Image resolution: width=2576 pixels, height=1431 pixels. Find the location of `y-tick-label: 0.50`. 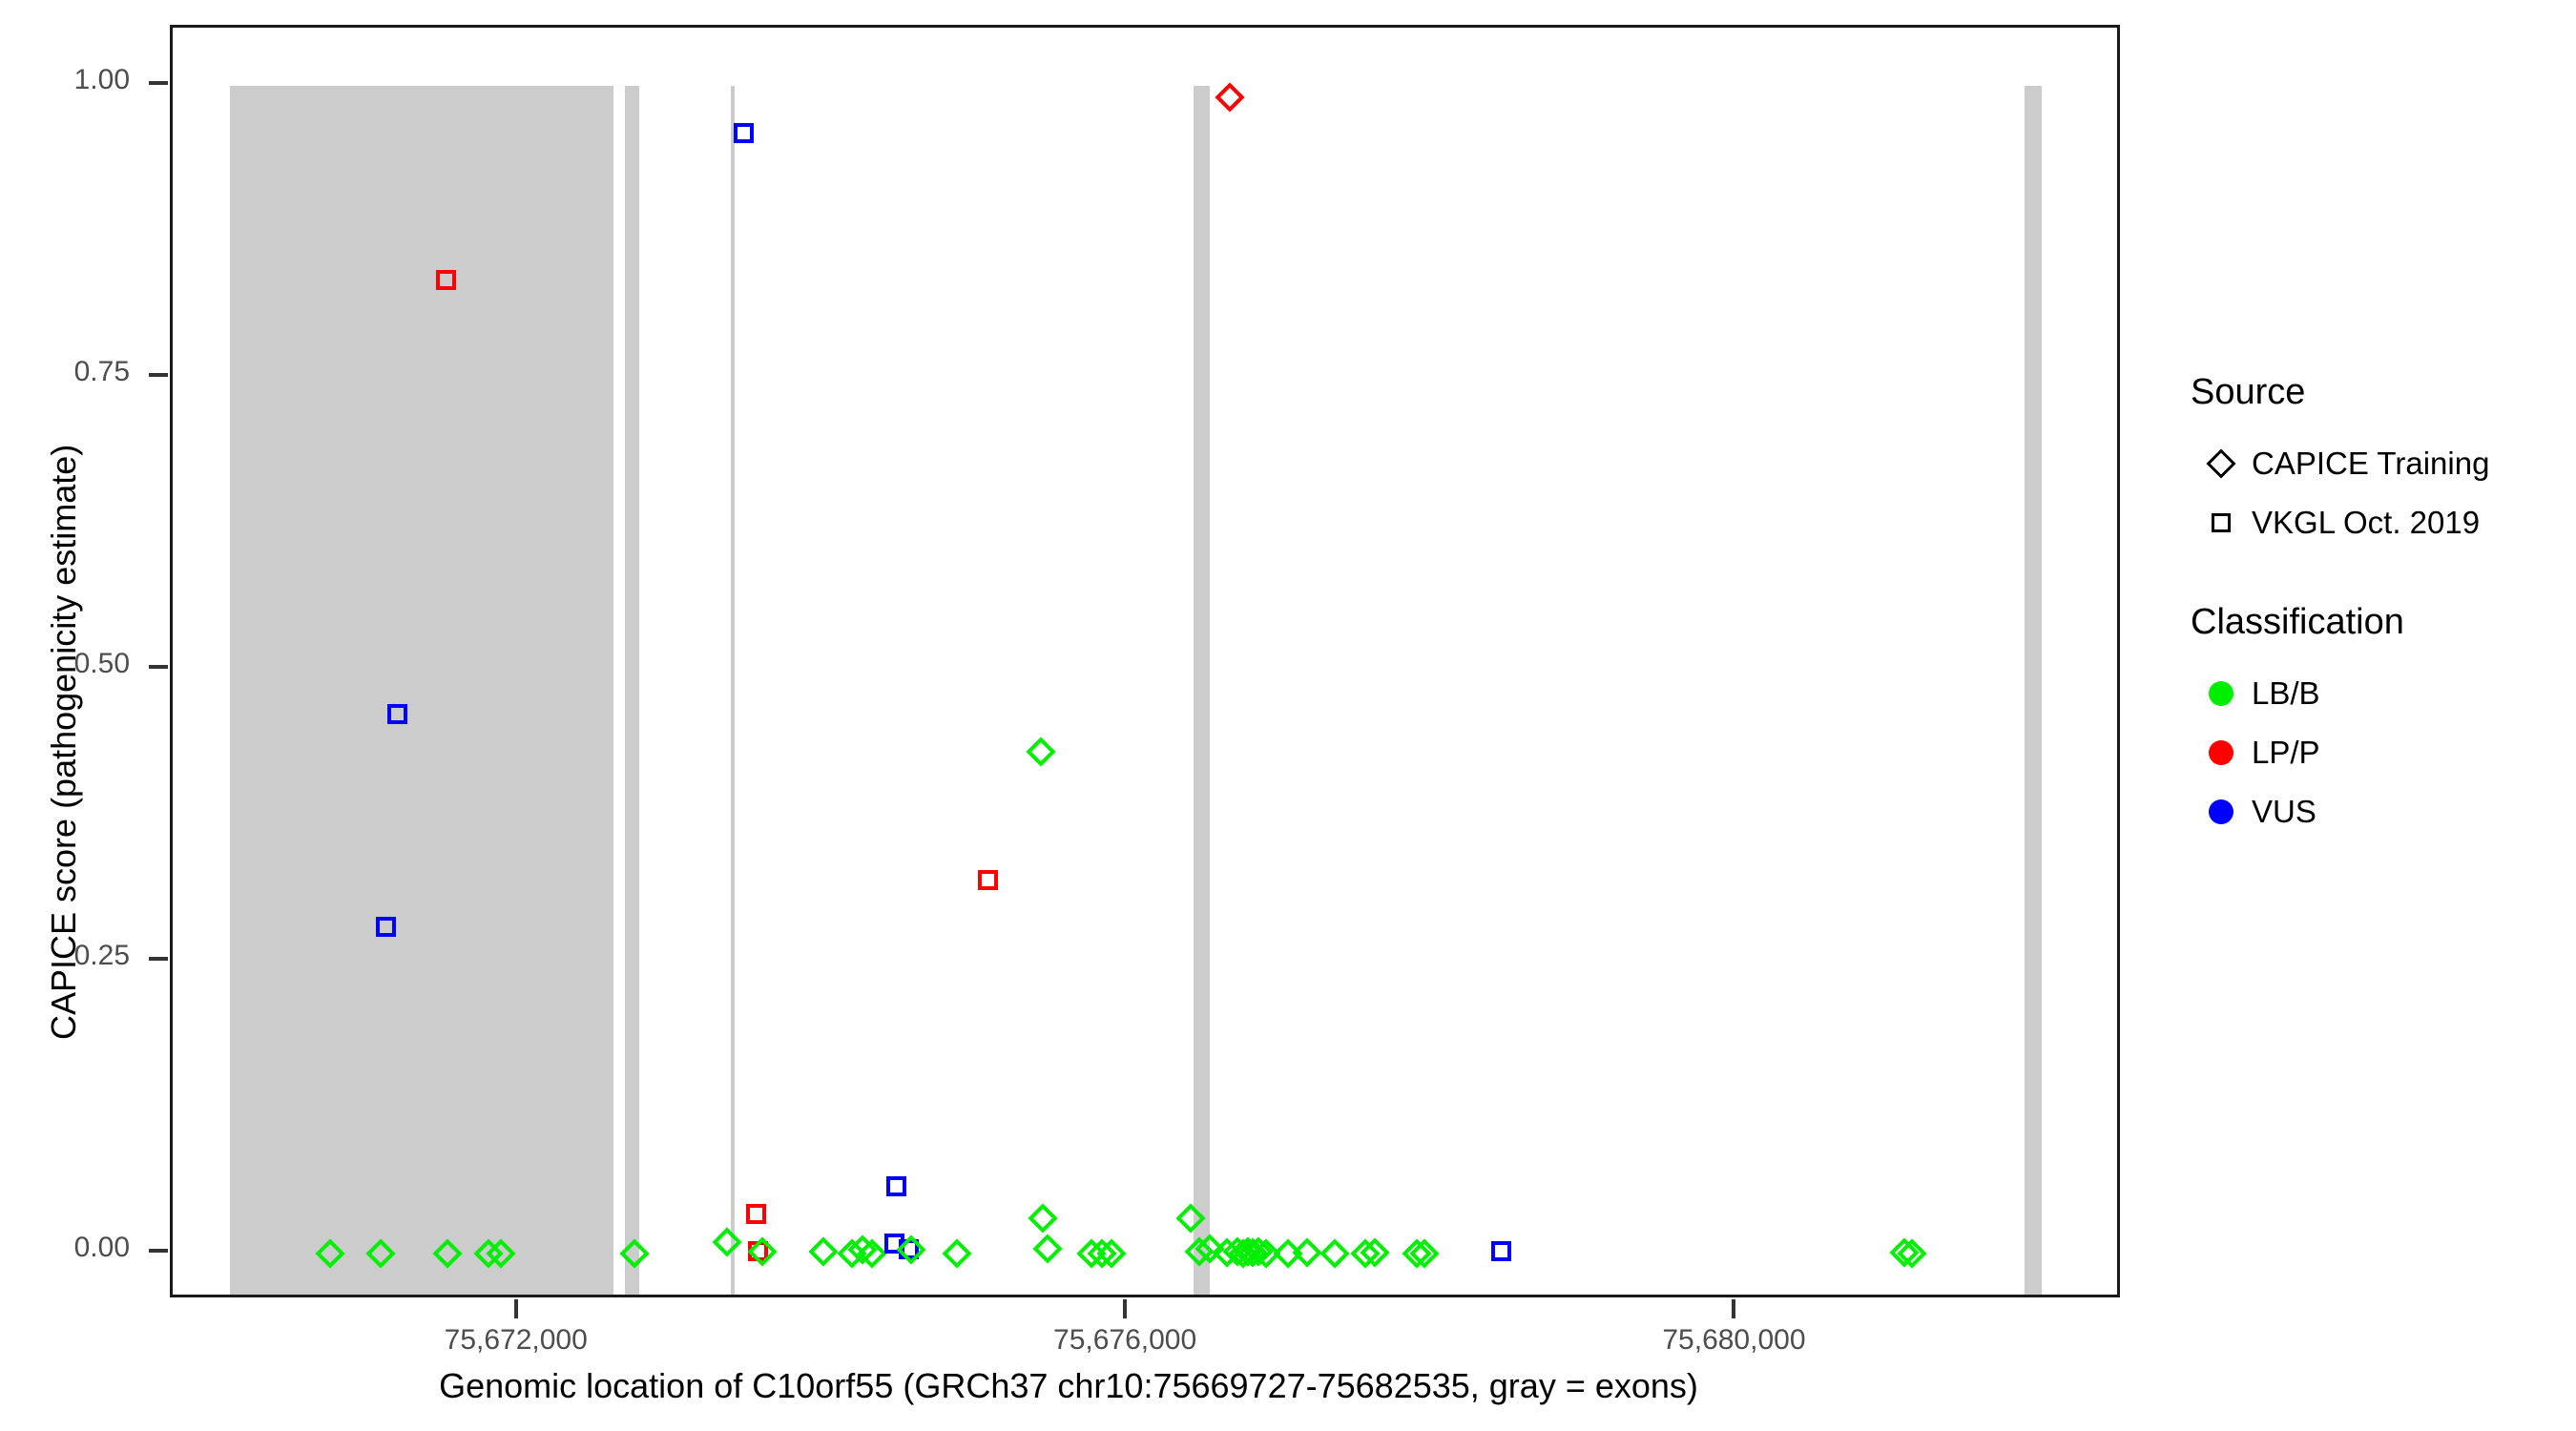

y-tick-label: 0.50 is located at coordinates (101, 664).